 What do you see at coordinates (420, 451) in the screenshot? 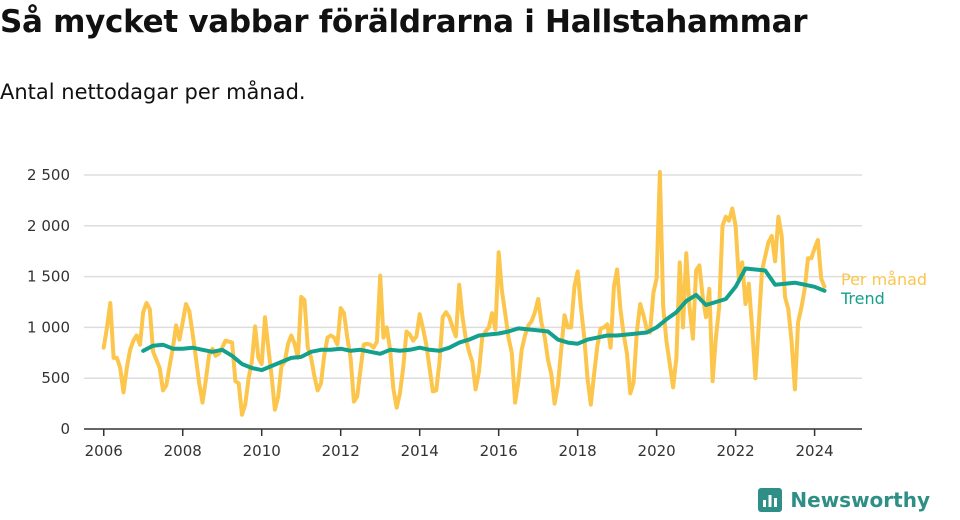
I see `x-tick-label: 2014` at bounding box center [420, 451].